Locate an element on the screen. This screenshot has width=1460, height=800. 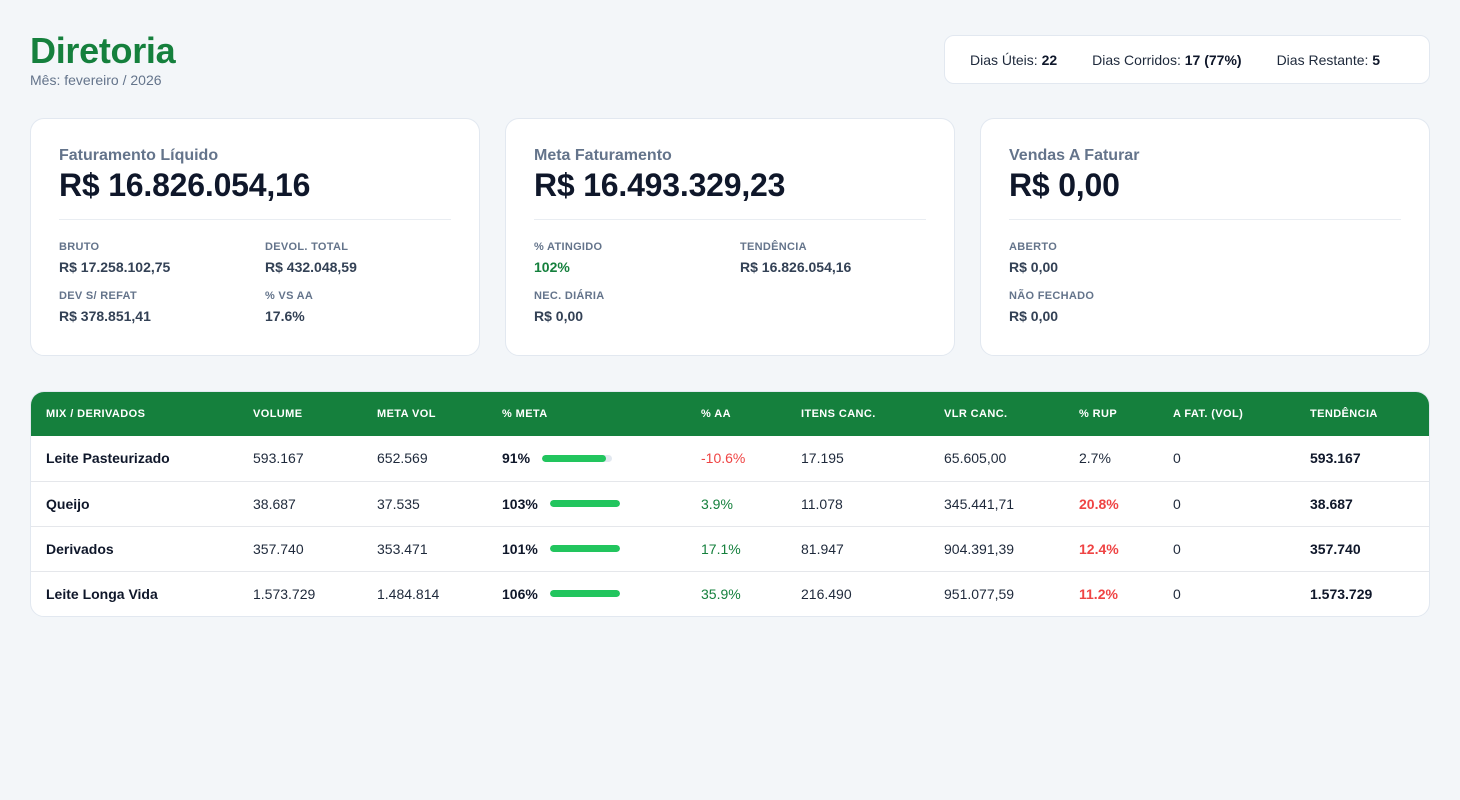
column-header: ITENS CANC. is located at coordinates (838, 414).